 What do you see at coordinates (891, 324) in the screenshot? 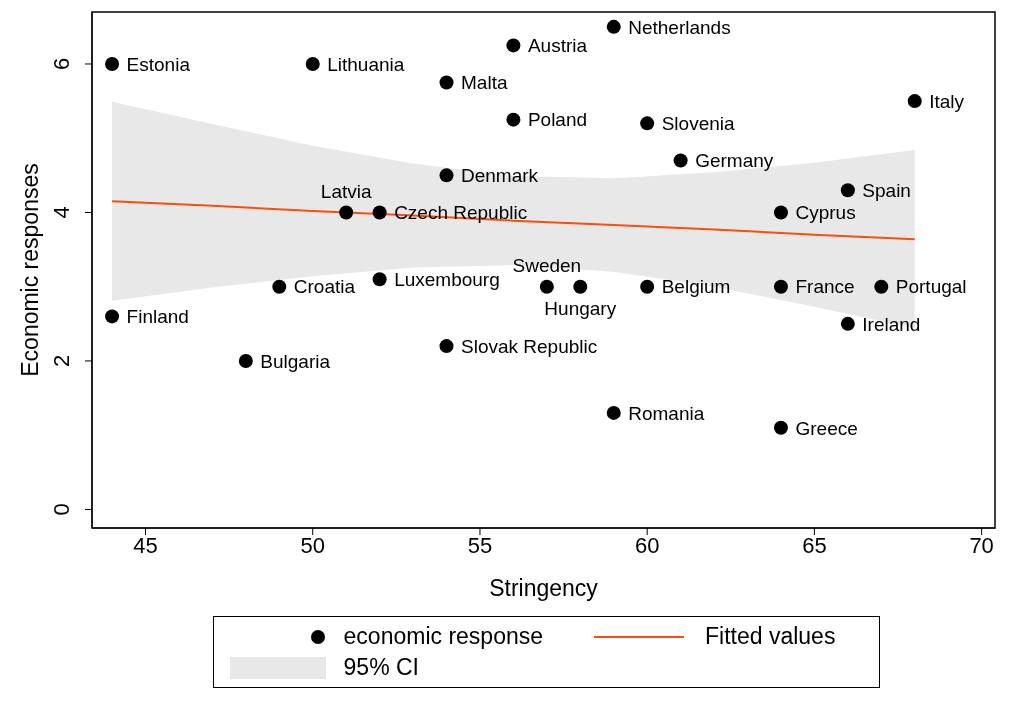
I see `data-label: Ireland` at bounding box center [891, 324].